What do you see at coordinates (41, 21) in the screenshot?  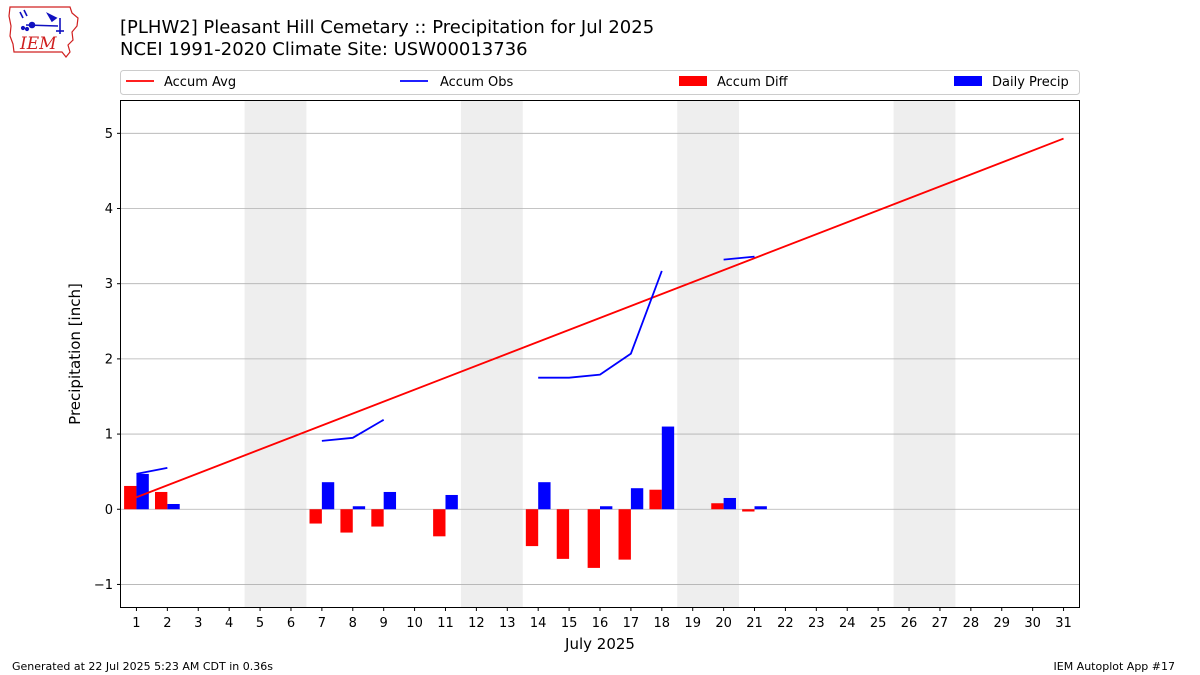 I see `weather-icon` at bounding box center [41, 21].